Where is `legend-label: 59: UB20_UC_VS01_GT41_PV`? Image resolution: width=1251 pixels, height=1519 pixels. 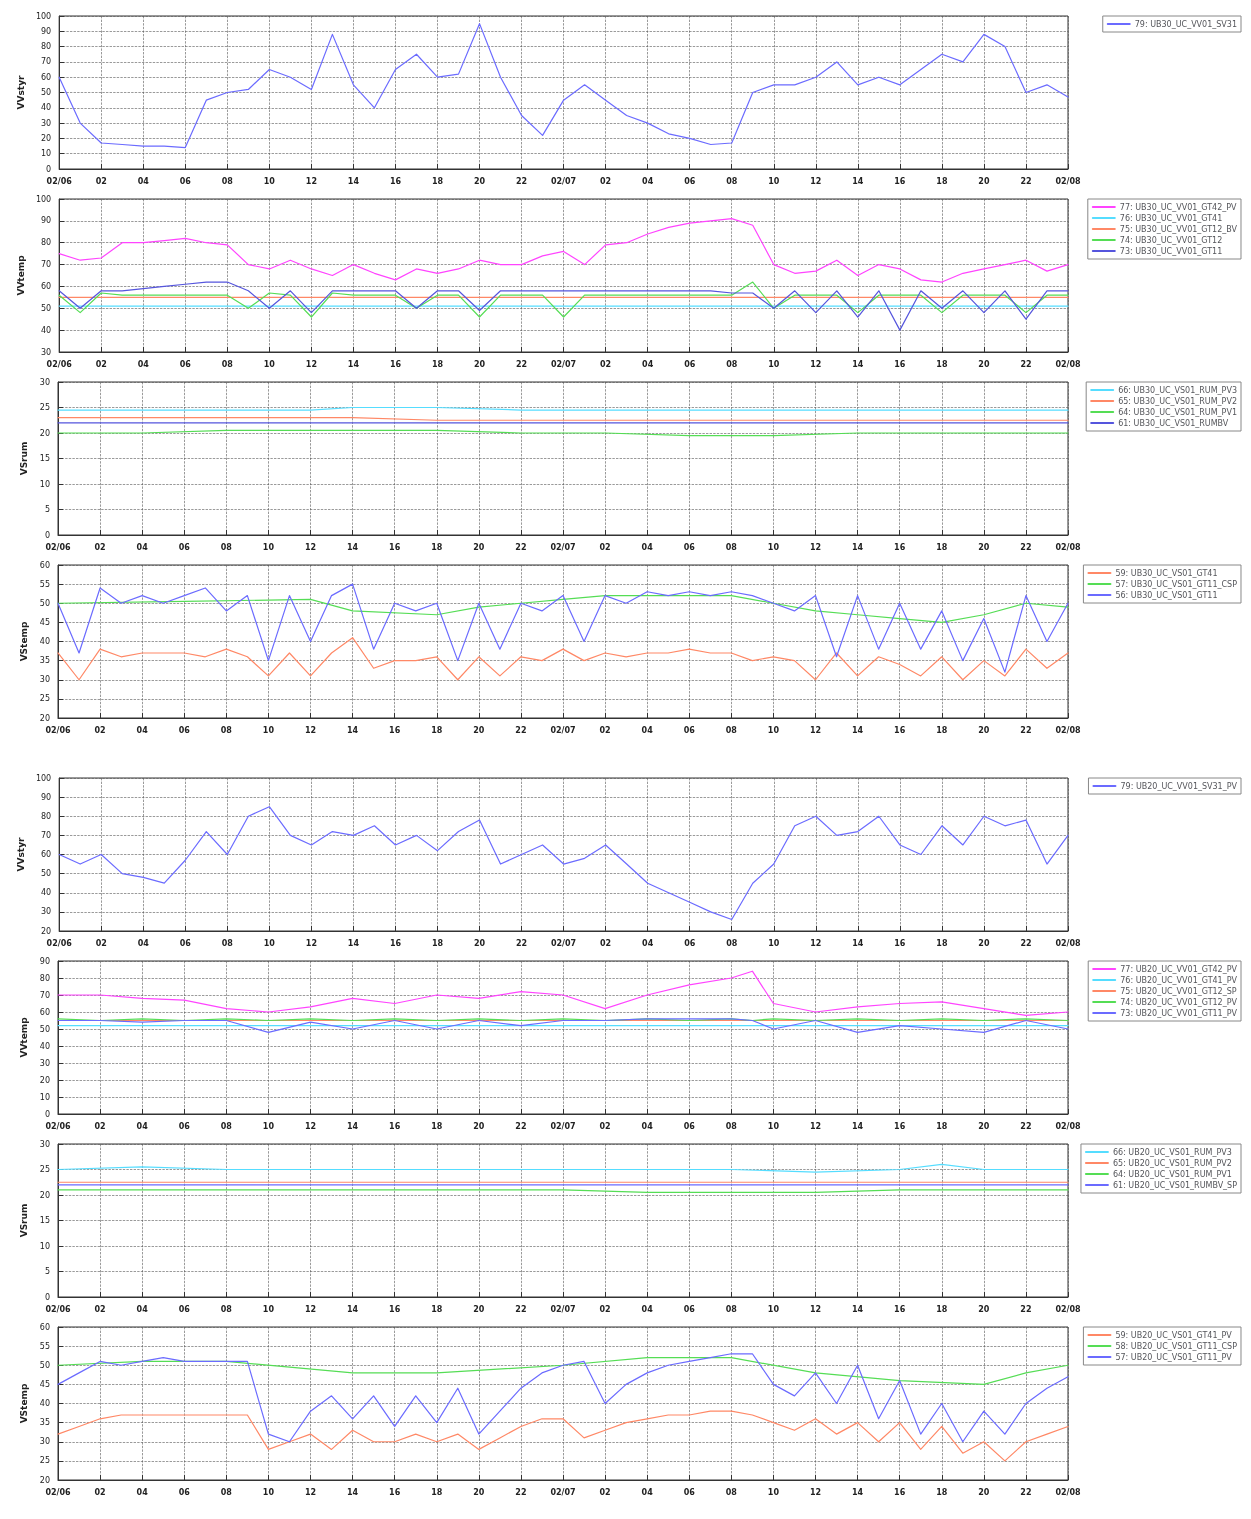 legend-label: 59: UB20_UC_VS01_GT41_PV is located at coordinates (1174, 1335).